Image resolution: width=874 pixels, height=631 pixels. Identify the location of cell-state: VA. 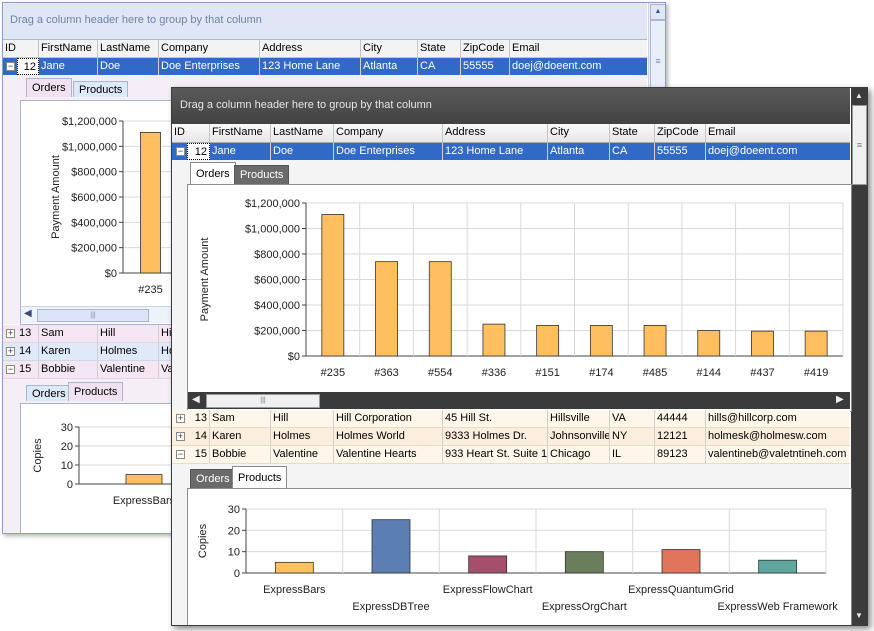
(632, 418).